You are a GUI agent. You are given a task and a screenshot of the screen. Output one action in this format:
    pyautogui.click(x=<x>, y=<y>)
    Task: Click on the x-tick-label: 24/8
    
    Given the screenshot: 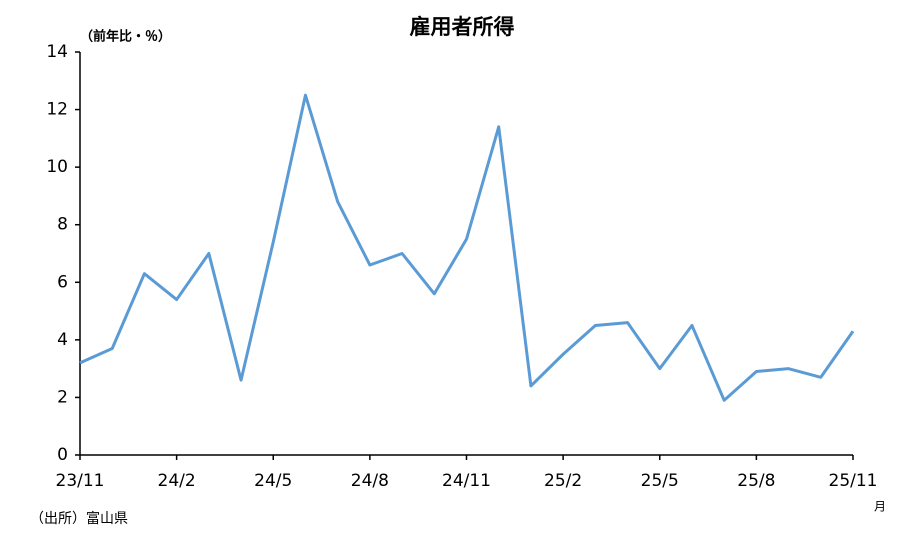 What is the action you would take?
    pyautogui.click(x=370, y=481)
    